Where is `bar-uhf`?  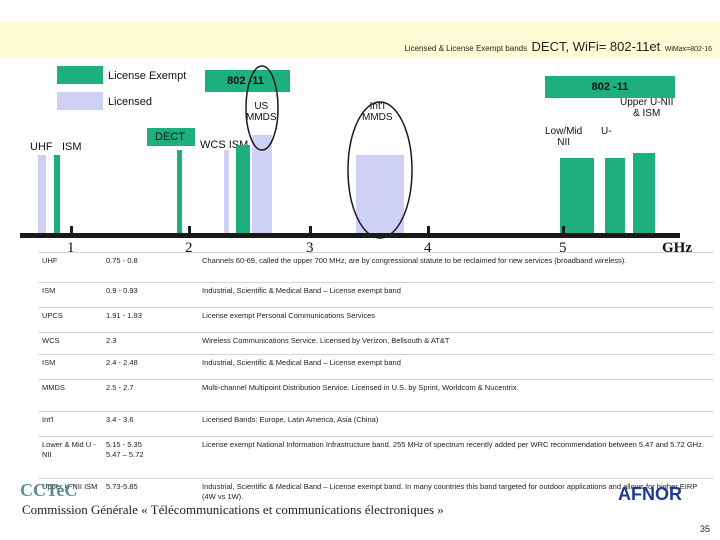 bar-uhf is located at coordinates (42, 194).